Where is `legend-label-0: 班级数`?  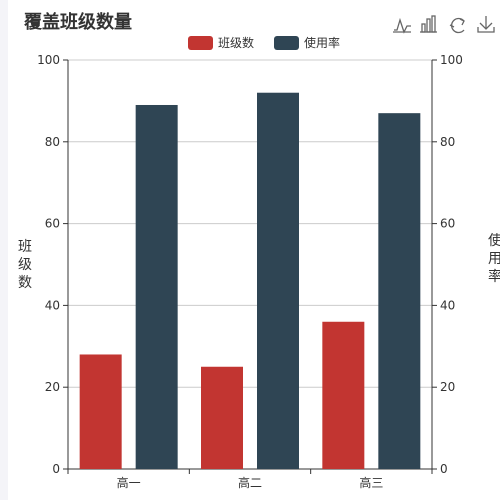 legend-label-0: 班级数 is located at coordinates (236, 42).